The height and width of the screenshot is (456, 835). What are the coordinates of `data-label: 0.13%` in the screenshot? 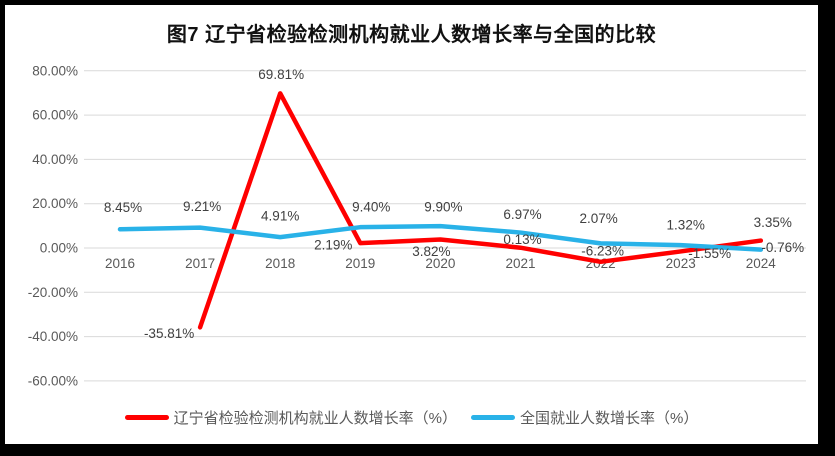 It's located at (522, 239).